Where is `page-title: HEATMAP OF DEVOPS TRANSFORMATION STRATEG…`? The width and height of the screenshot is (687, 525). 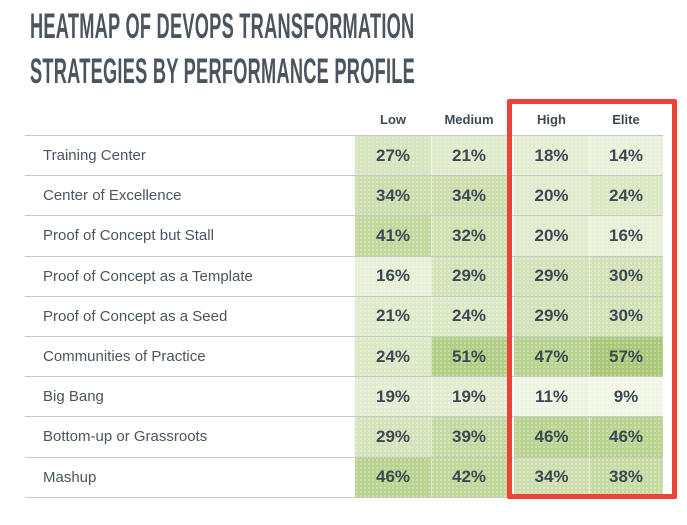 page-title: HEATMAP OF DEVOPS TRANSFORMATION STRATEG… is located at coordinates (222, 49).